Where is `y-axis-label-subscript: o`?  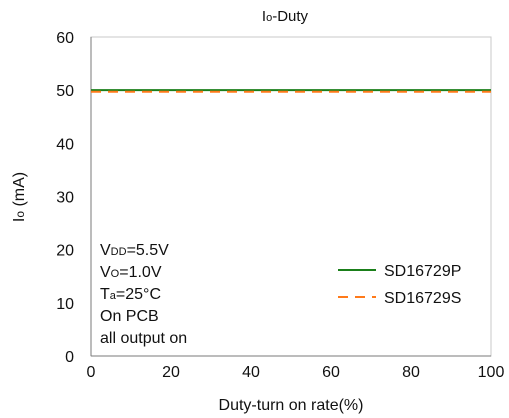 y-axis-label-subscript: o is located at coordinates (20, 214).